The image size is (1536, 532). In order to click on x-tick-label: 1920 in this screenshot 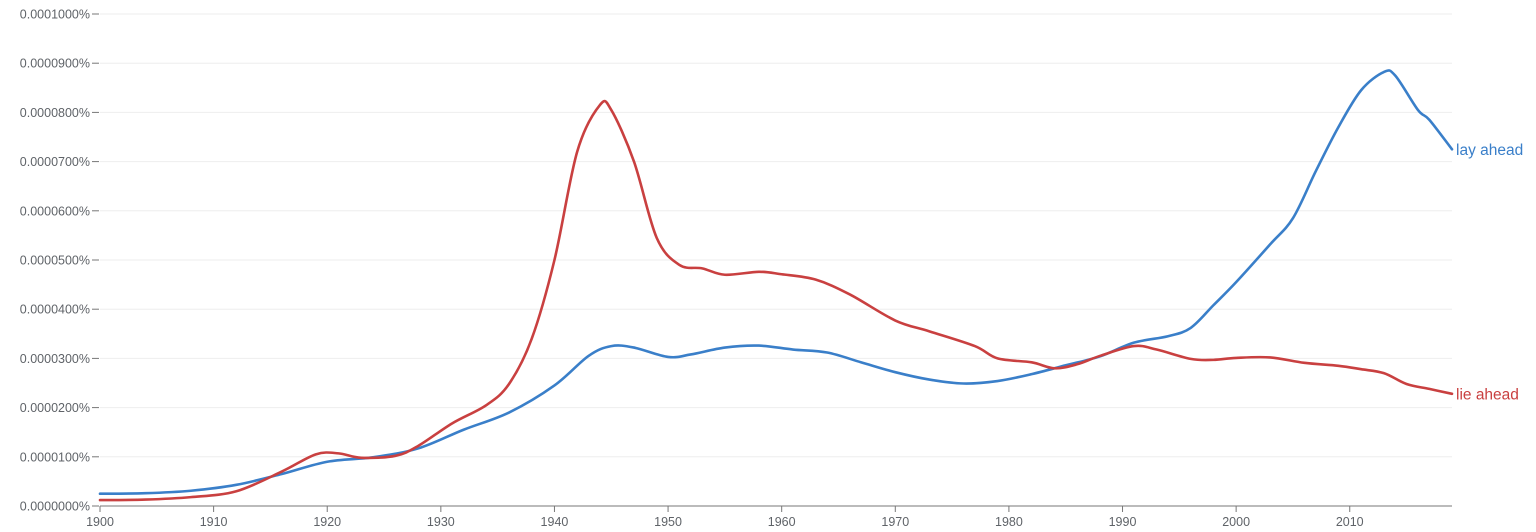, I will do `click(327, 522)`.